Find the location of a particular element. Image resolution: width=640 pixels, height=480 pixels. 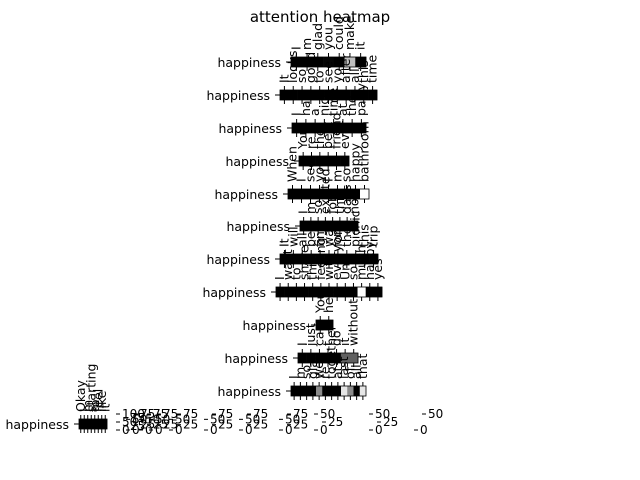

token-label: days is located at coordinates (346, 199).